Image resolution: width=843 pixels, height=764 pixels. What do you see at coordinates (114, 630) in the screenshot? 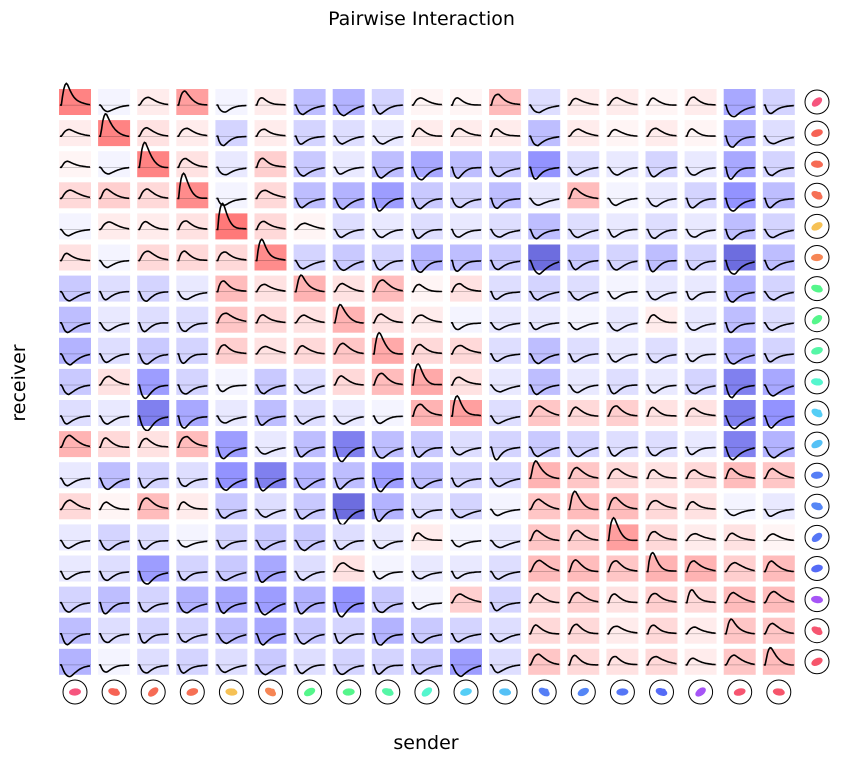
I see `cell-r18-c2` at bounding box center [114, 630].